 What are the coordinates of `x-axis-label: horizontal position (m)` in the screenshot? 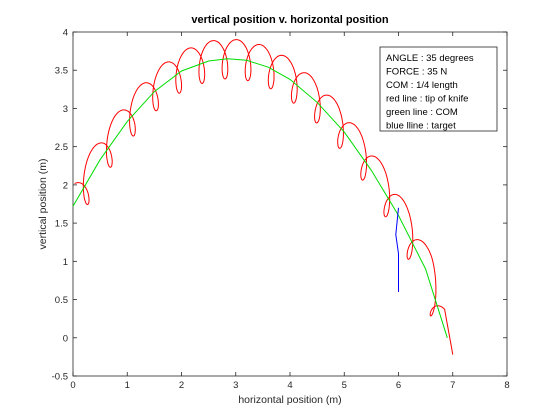 It's located at (289, 400).